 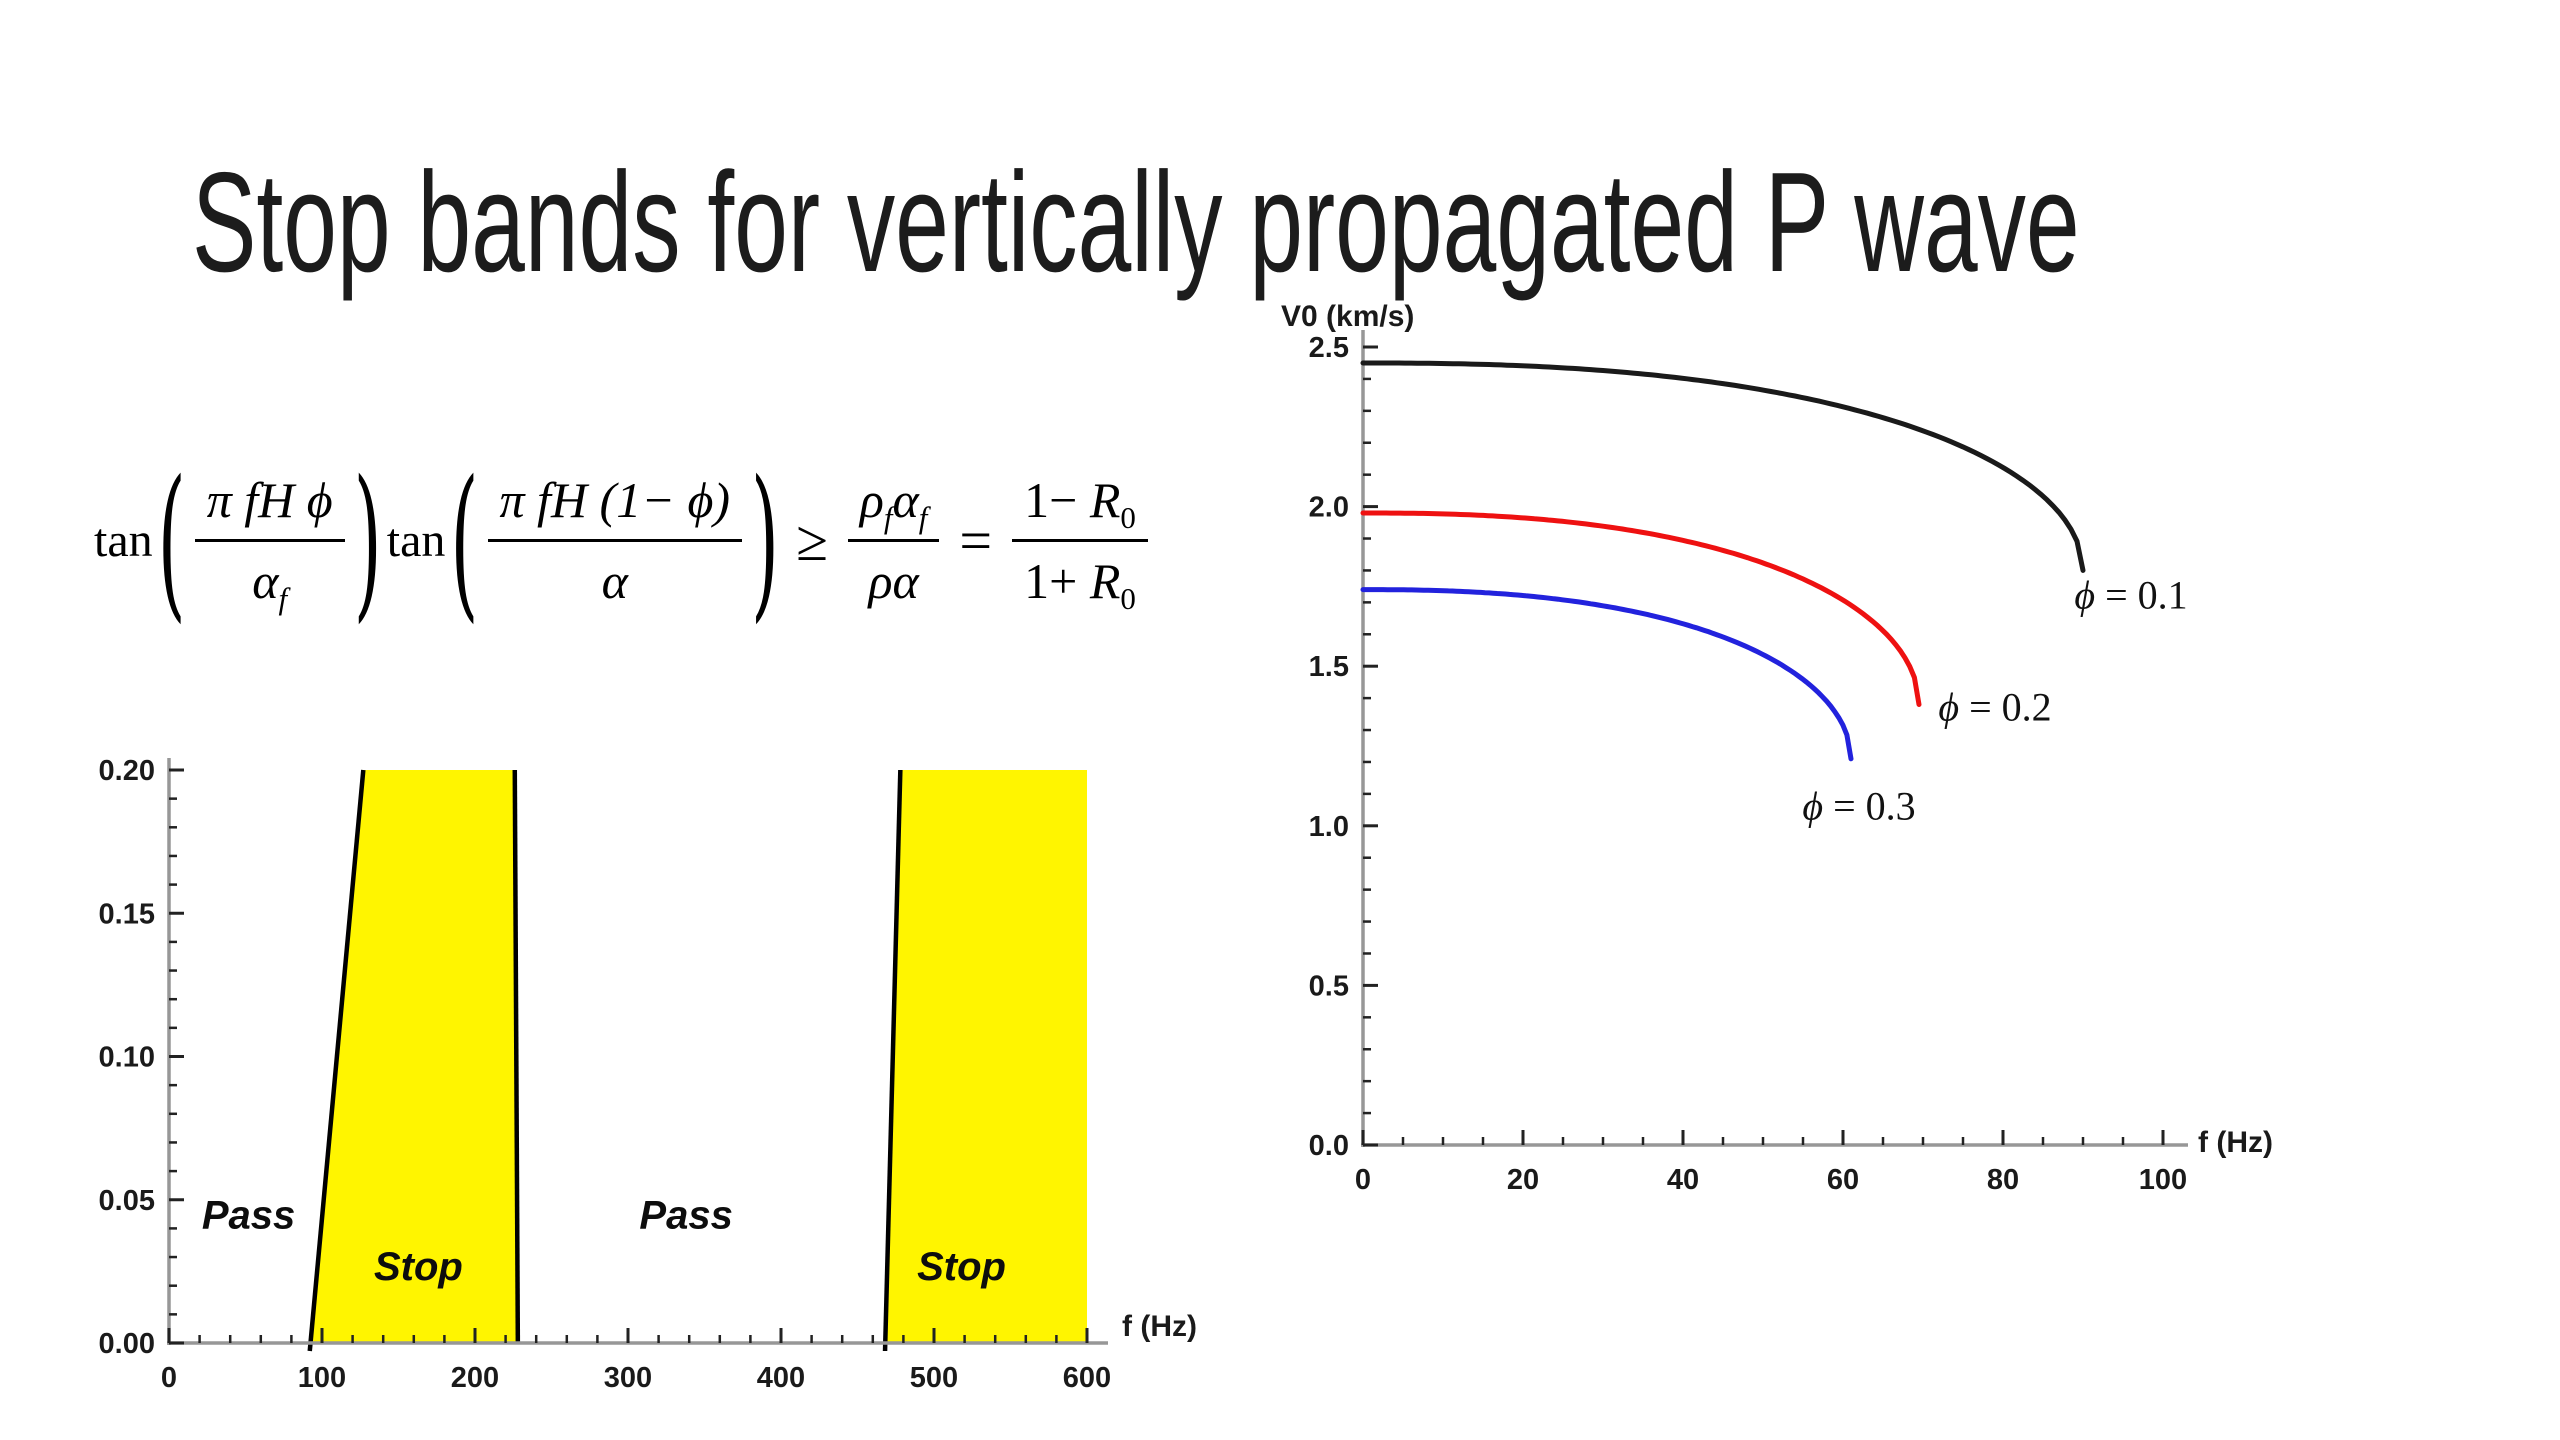 What do you see at coordinates (871, 500) in the screenshot?
I see `rho-symbol: ρ` at bounding box center [871, 500].